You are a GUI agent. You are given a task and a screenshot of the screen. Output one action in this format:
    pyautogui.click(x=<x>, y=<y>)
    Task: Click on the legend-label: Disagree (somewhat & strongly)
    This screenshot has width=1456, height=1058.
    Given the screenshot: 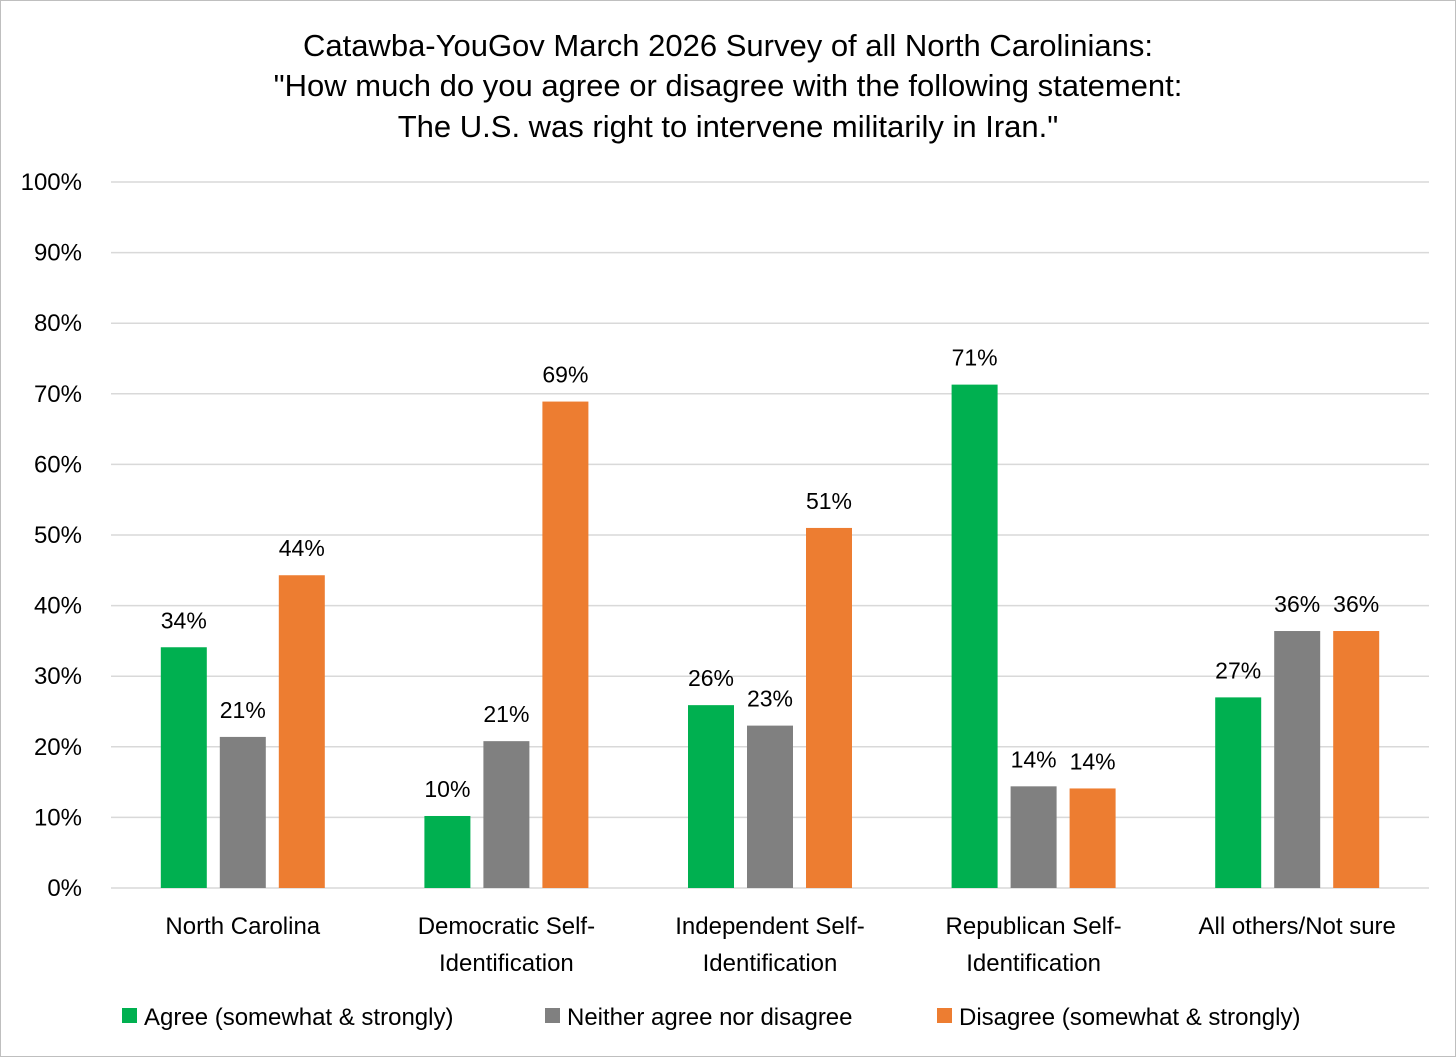 What is the action you would take?
    pyautogui.click(x=1129, y=1017)
    